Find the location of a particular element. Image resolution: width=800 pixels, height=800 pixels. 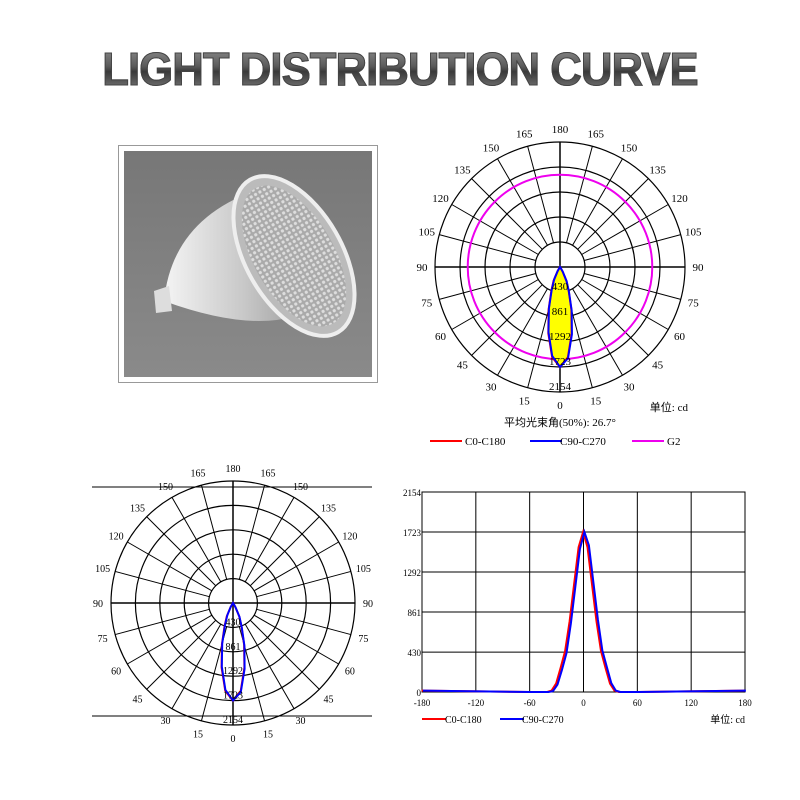

top-legend: C0-C180 C90-C270 G2 is located at coordinates (555, 442).